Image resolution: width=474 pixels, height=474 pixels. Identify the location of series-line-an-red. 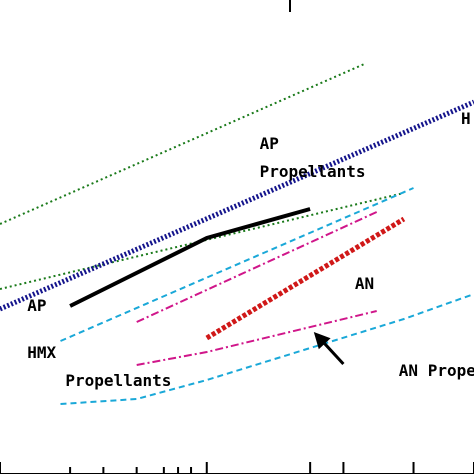
(305, 278).